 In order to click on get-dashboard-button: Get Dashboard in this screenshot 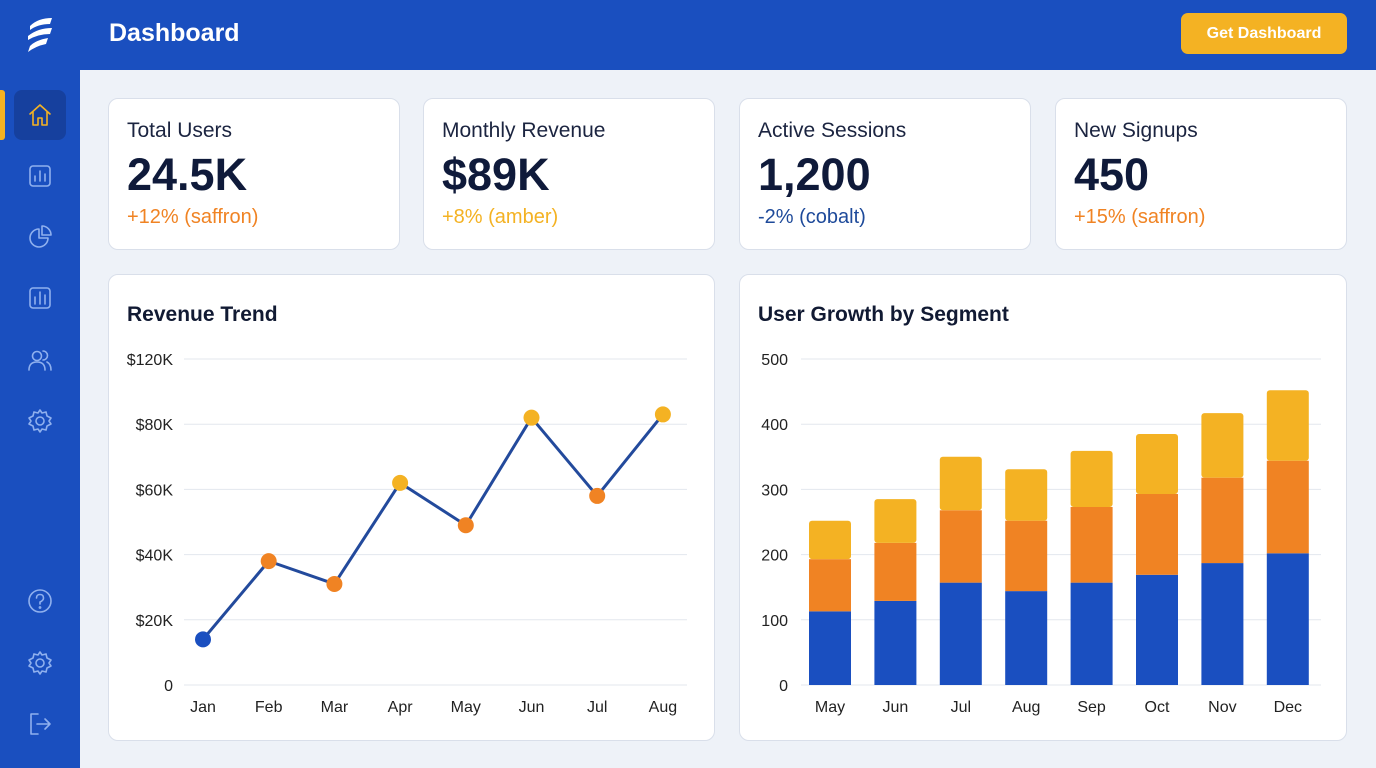, I will do `click(1264, 33)`.